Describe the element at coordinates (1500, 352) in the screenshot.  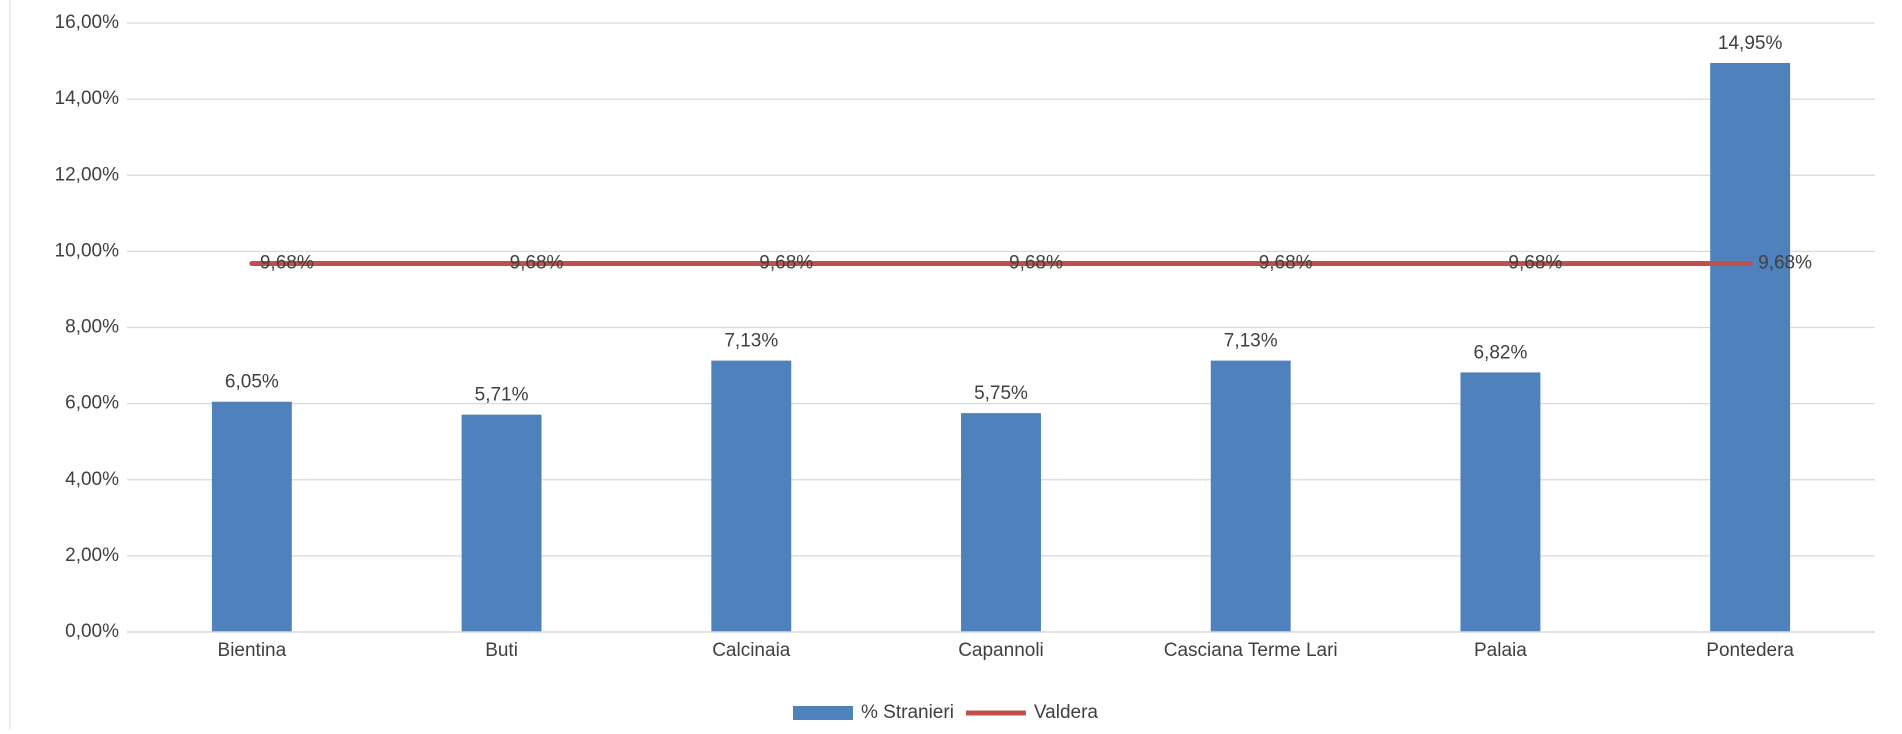
I see `data-label: 6,82%` at that location.